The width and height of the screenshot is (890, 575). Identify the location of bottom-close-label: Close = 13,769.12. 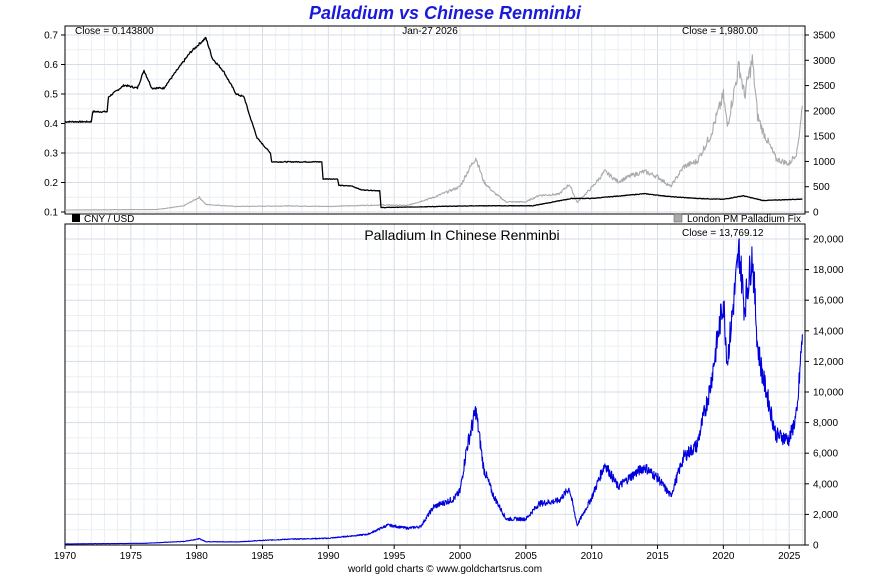
(723, 233).